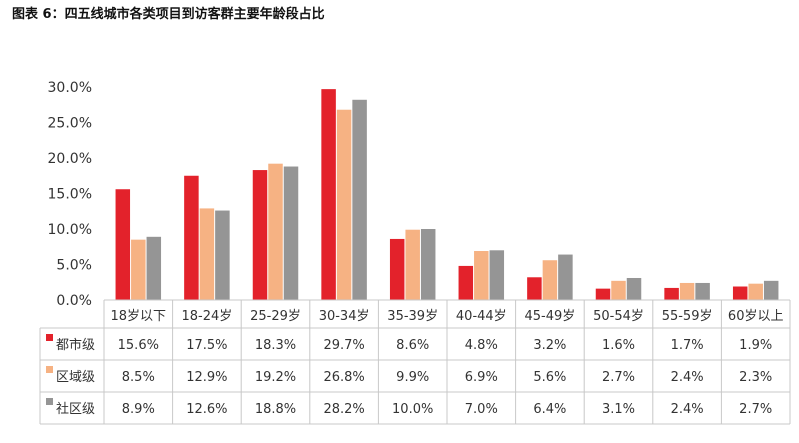 The image size is (799, 443). Describe the element at coordinates (549, 377) in the screenshot. I see `data-label: 5.6%` at that location.